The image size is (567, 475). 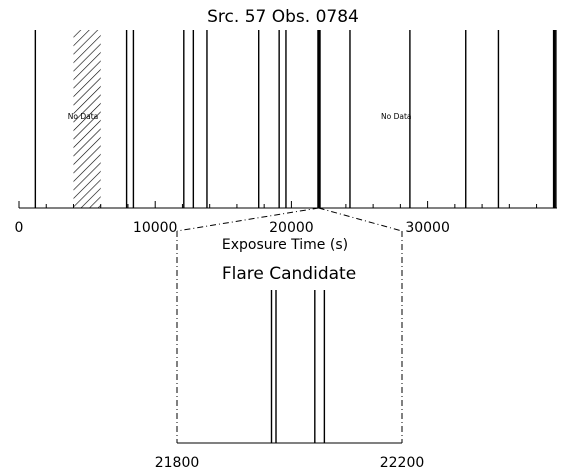 What do you see at coordinates (298, 366) in the screenshot?
I see `inset-event-lines` at bounding box center [298, 366].